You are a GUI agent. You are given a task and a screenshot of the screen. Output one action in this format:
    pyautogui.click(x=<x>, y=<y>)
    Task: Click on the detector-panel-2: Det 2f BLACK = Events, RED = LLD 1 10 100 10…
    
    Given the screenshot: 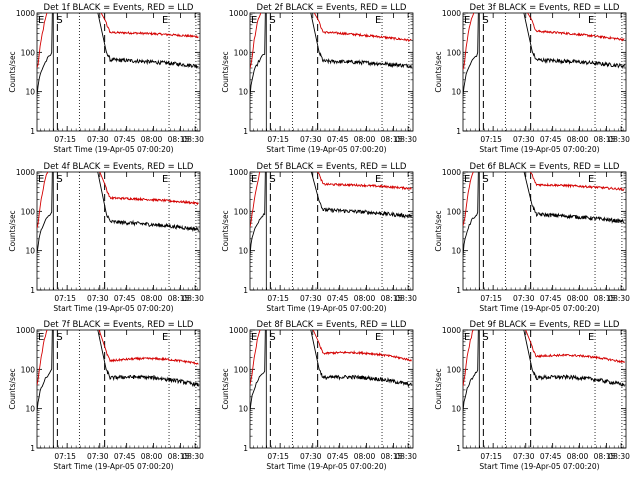 What is the action you would take?
    pyautogui.click(x=319, y=78)
    